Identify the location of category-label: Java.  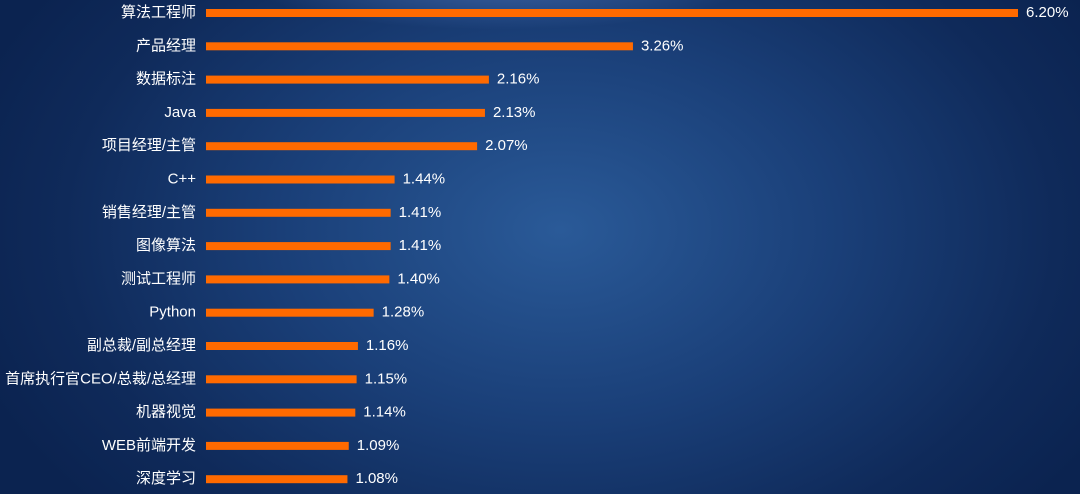
(180, 112).